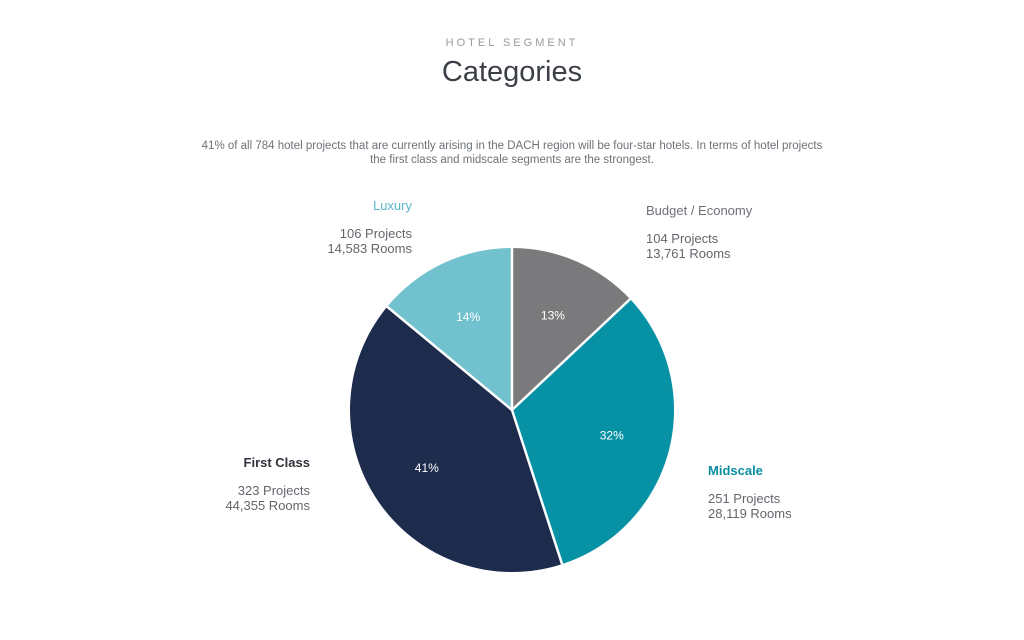  Describe the element at coordinates (512, 43) in the screenshot. I see `chart-eyebrow: HOTEL SEGMENT` at that location.